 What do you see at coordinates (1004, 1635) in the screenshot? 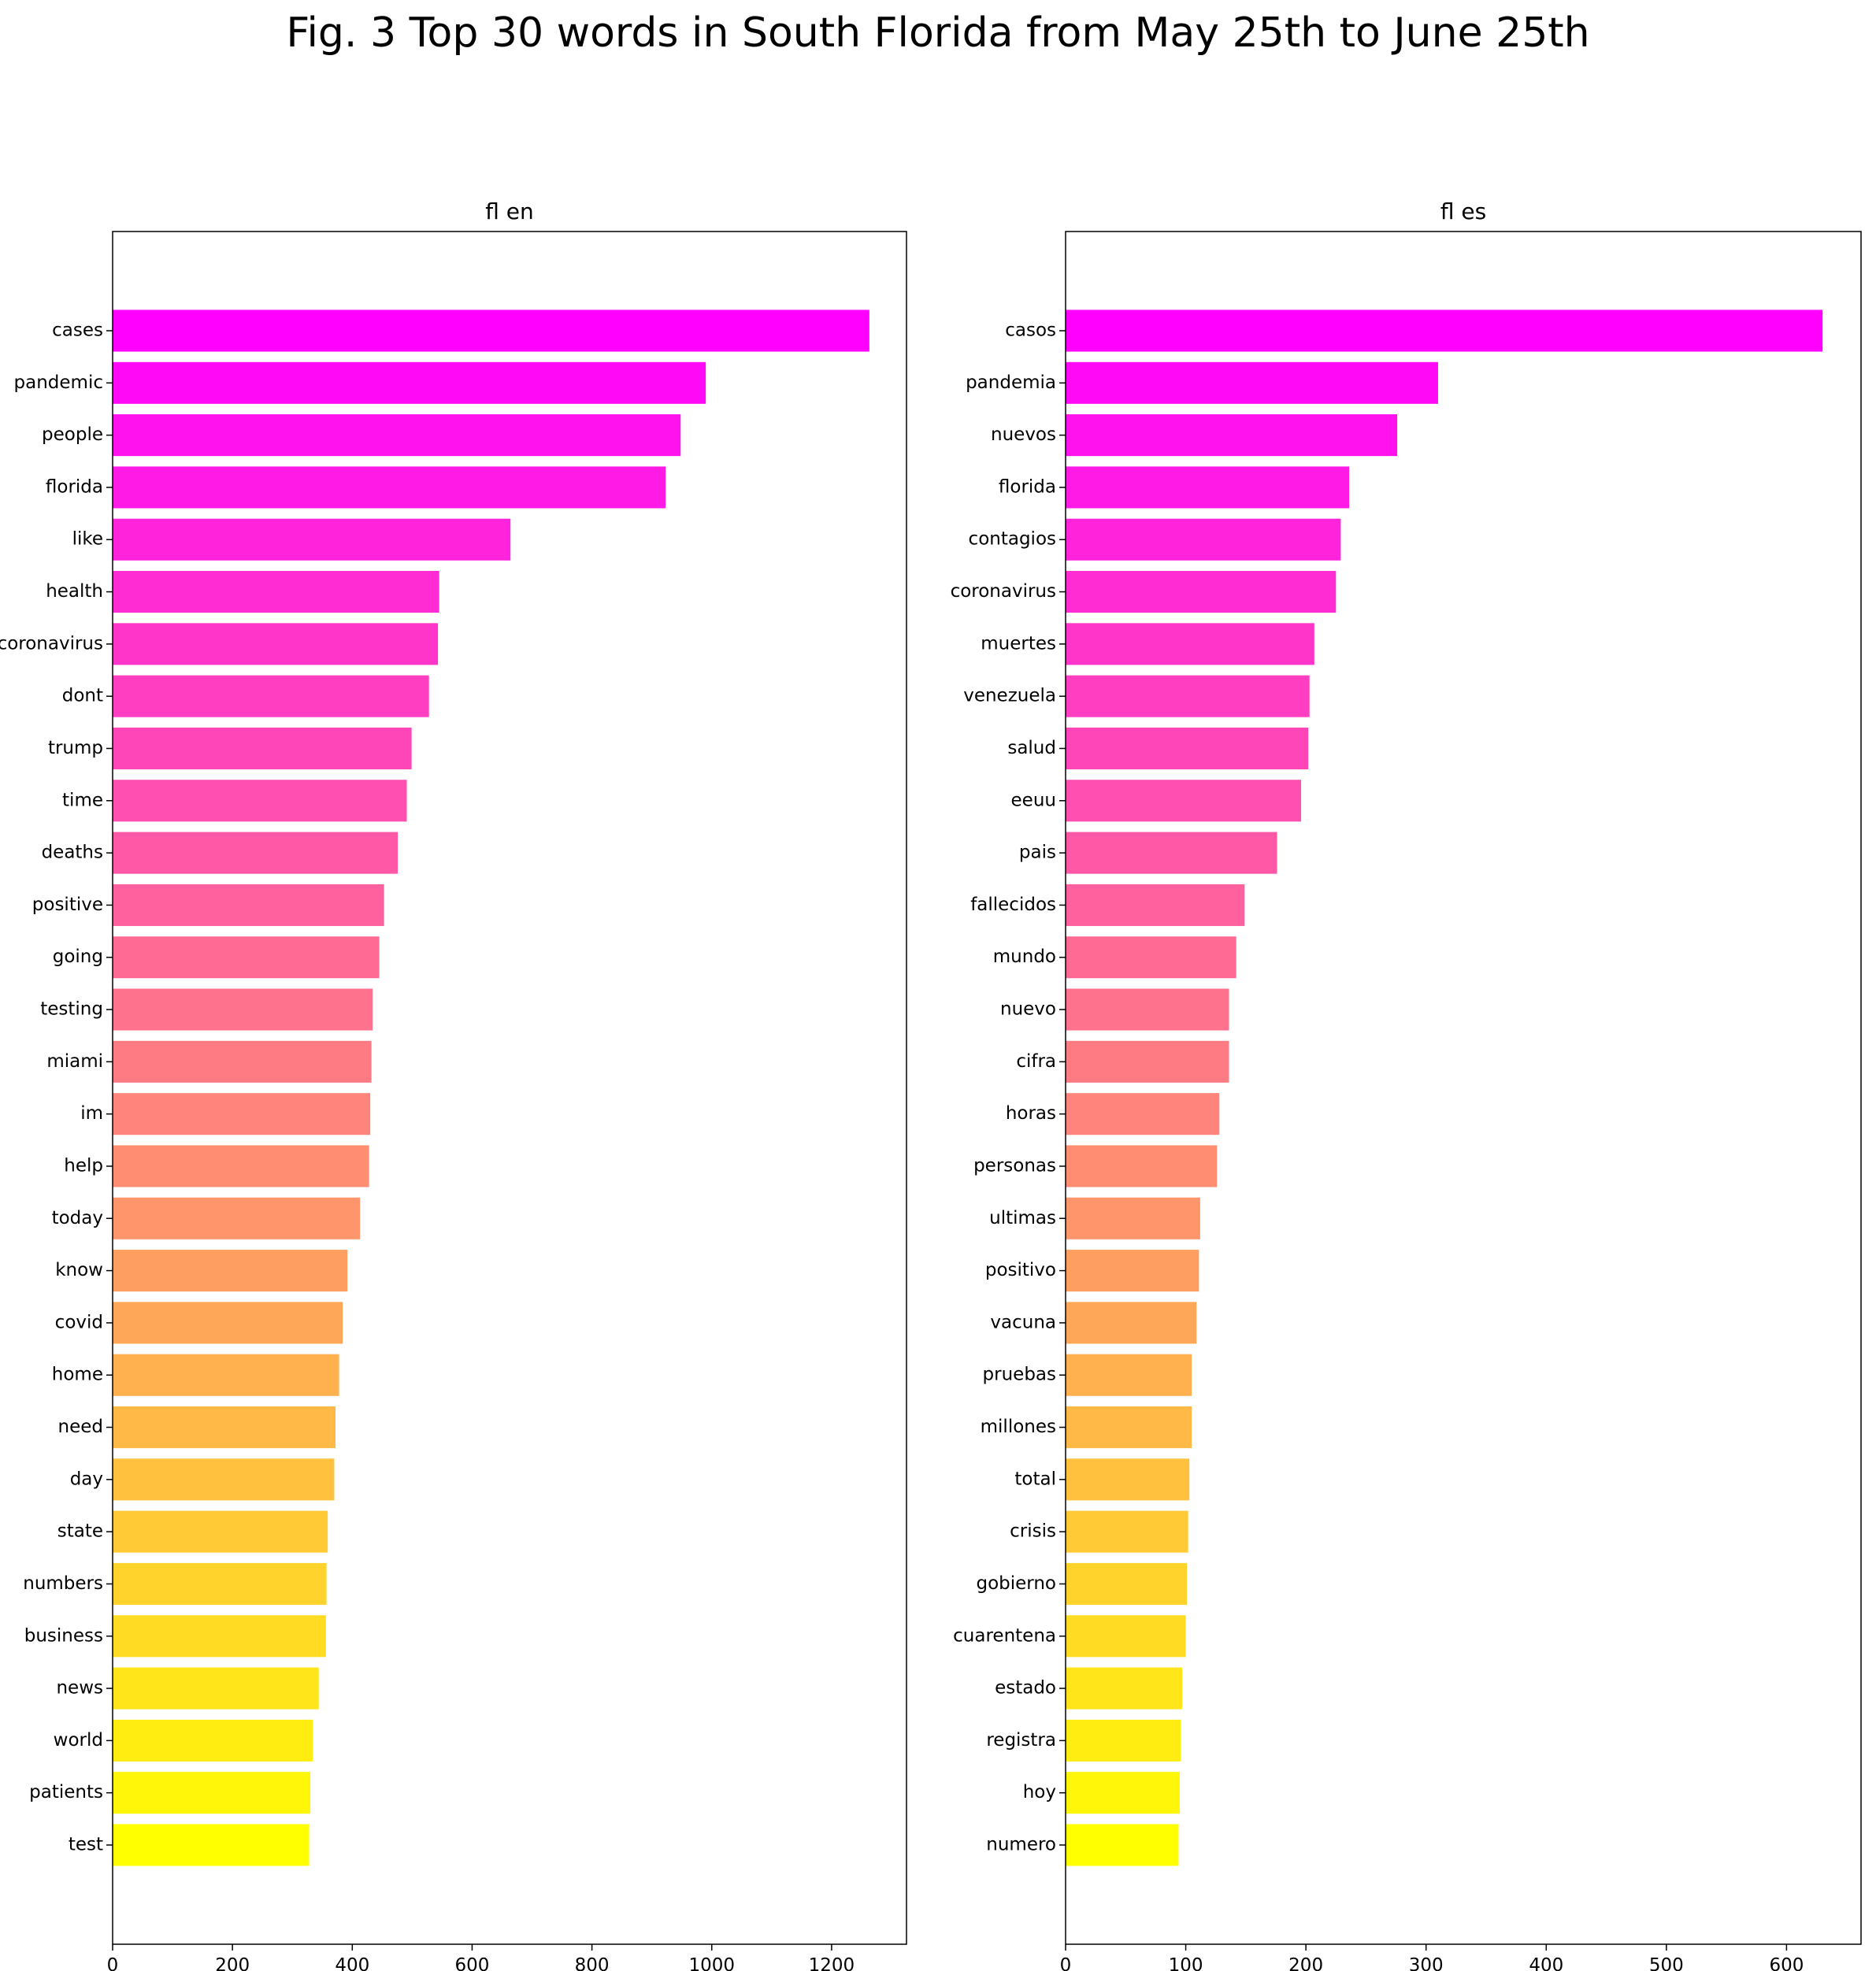
I see `y-tick-label: cuarentena` at bounding box center [1004, 1635].